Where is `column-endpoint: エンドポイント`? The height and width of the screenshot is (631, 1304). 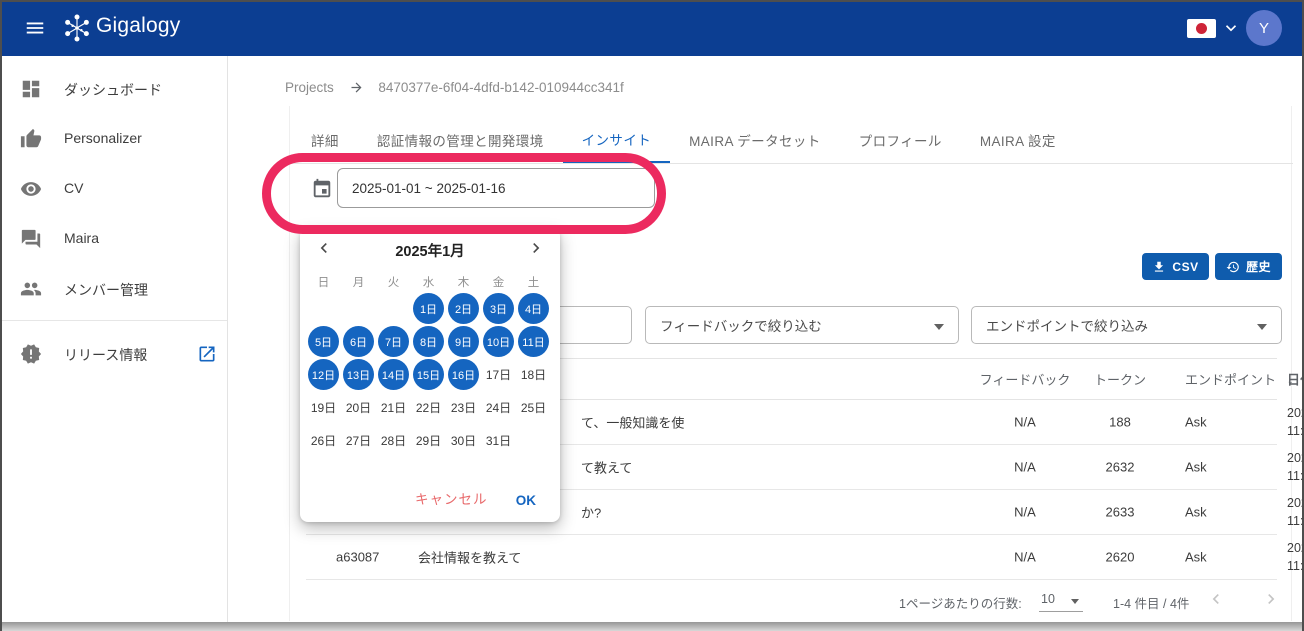
column-endpoint: エンドポイント is located at coordinates (1231, 380).